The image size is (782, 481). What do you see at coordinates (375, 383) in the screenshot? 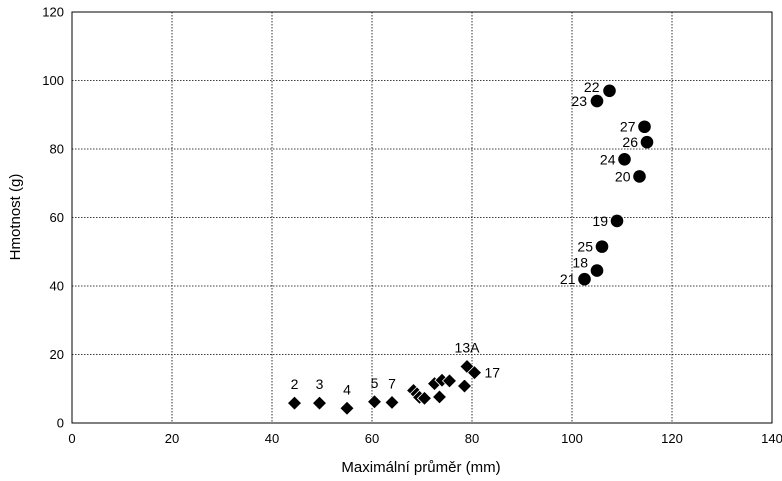
I see `data-label: 5` at bounding box center [375, 383].